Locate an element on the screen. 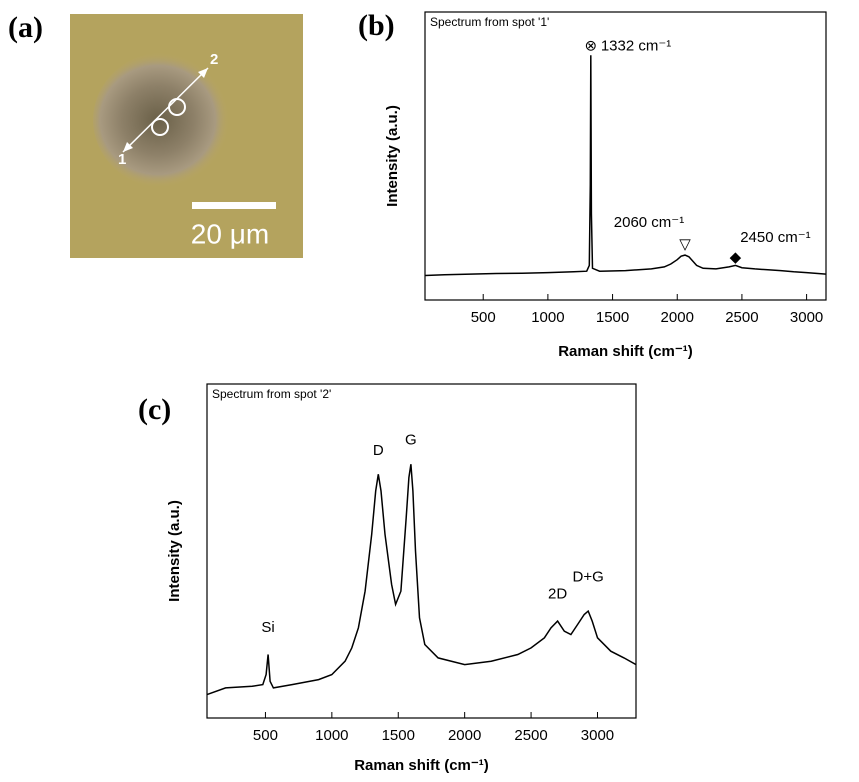 This screenshot has width=859, height=782. spot-label: 2 is located at coordinates (214, 59).